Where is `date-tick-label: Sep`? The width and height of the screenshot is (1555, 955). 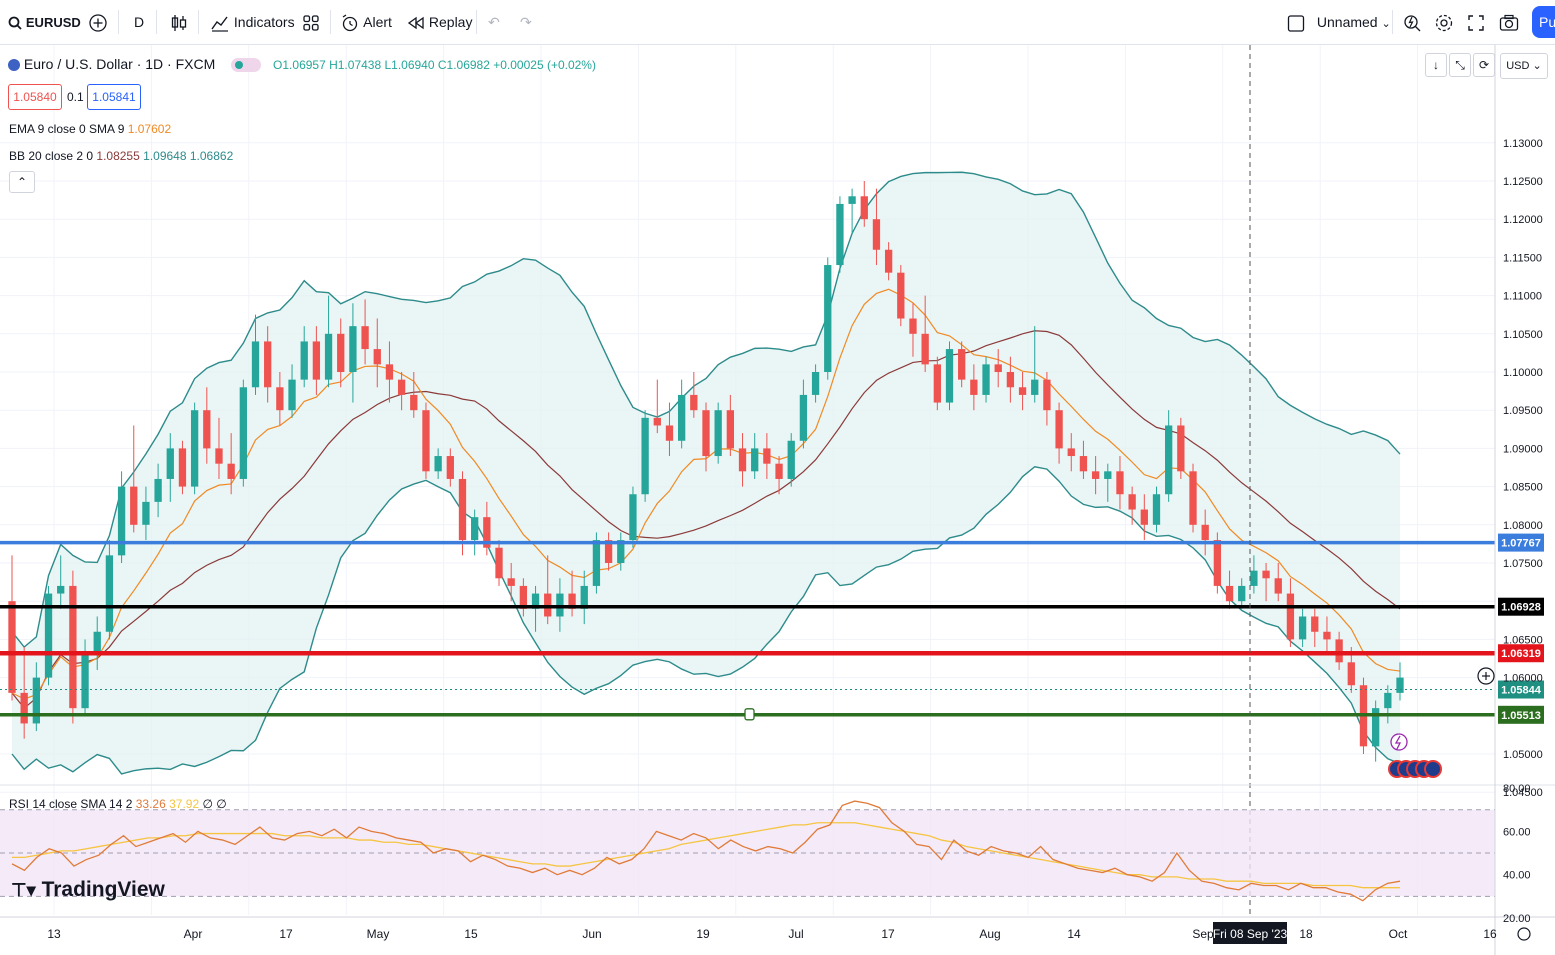 date-tick-label: Sep is located at coordinates (1203, 934).